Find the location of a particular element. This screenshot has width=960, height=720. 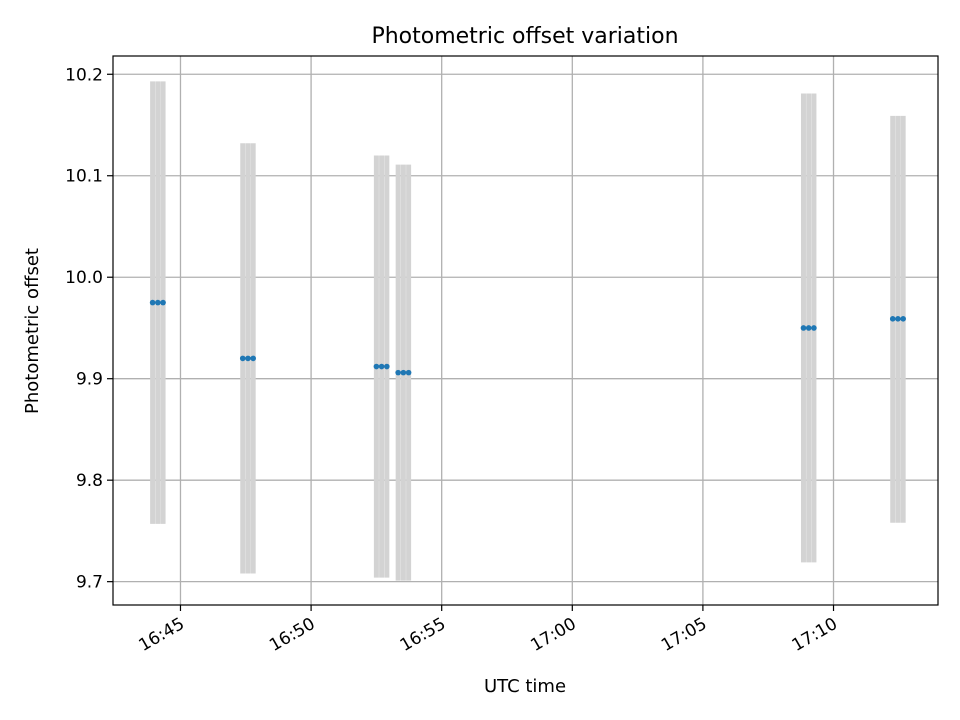

chart-title: Photometric offset variation is located at coordinates (524, 36).